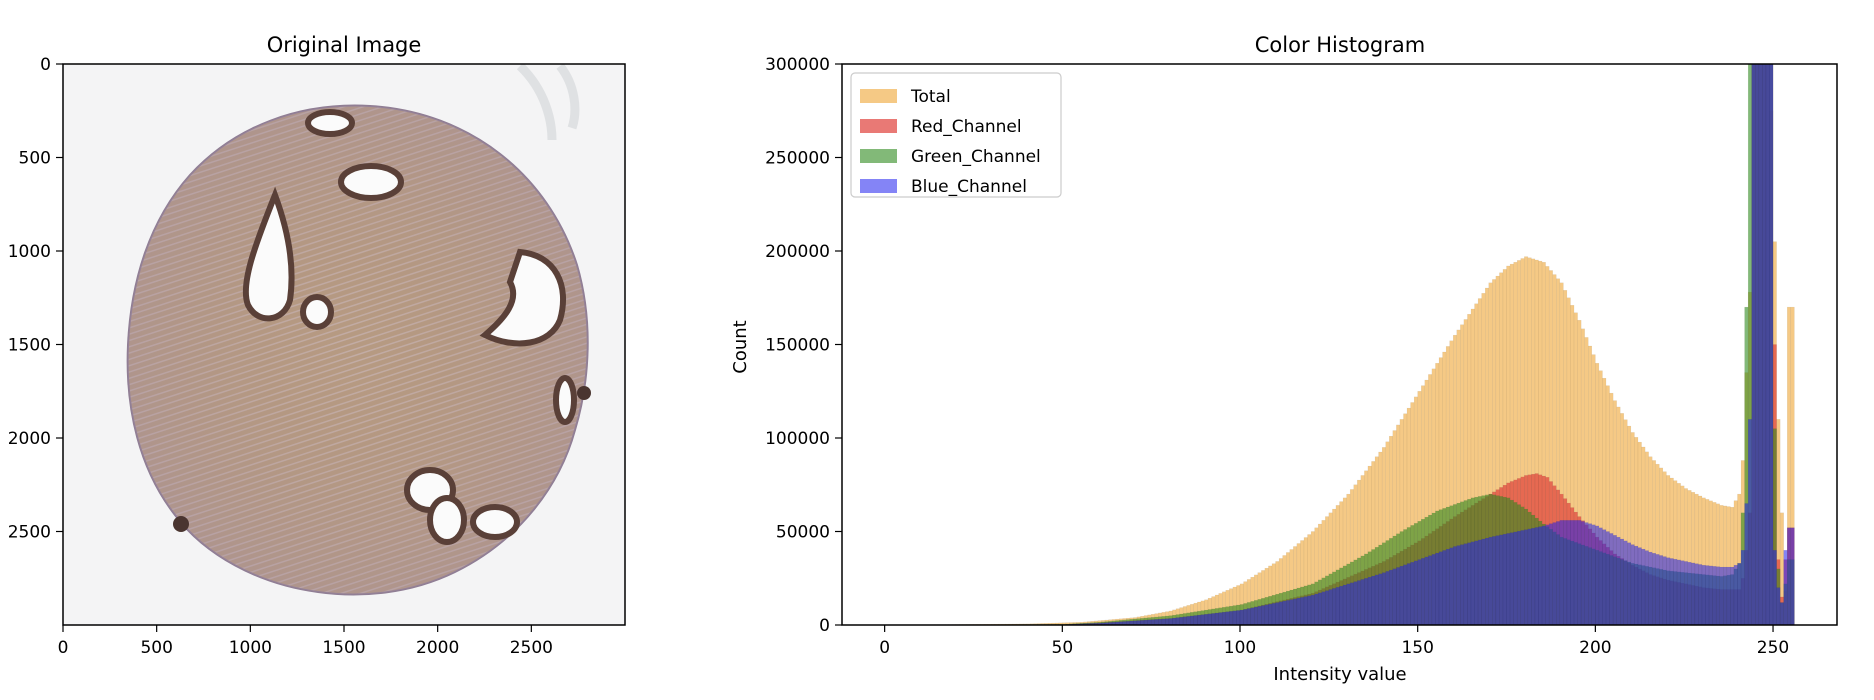 The image size is (1874, 700). What do you see at coordinates (740, 346) in the screenshot?
I see `histogram-y-label: Count` at bounding box center [740, 346].